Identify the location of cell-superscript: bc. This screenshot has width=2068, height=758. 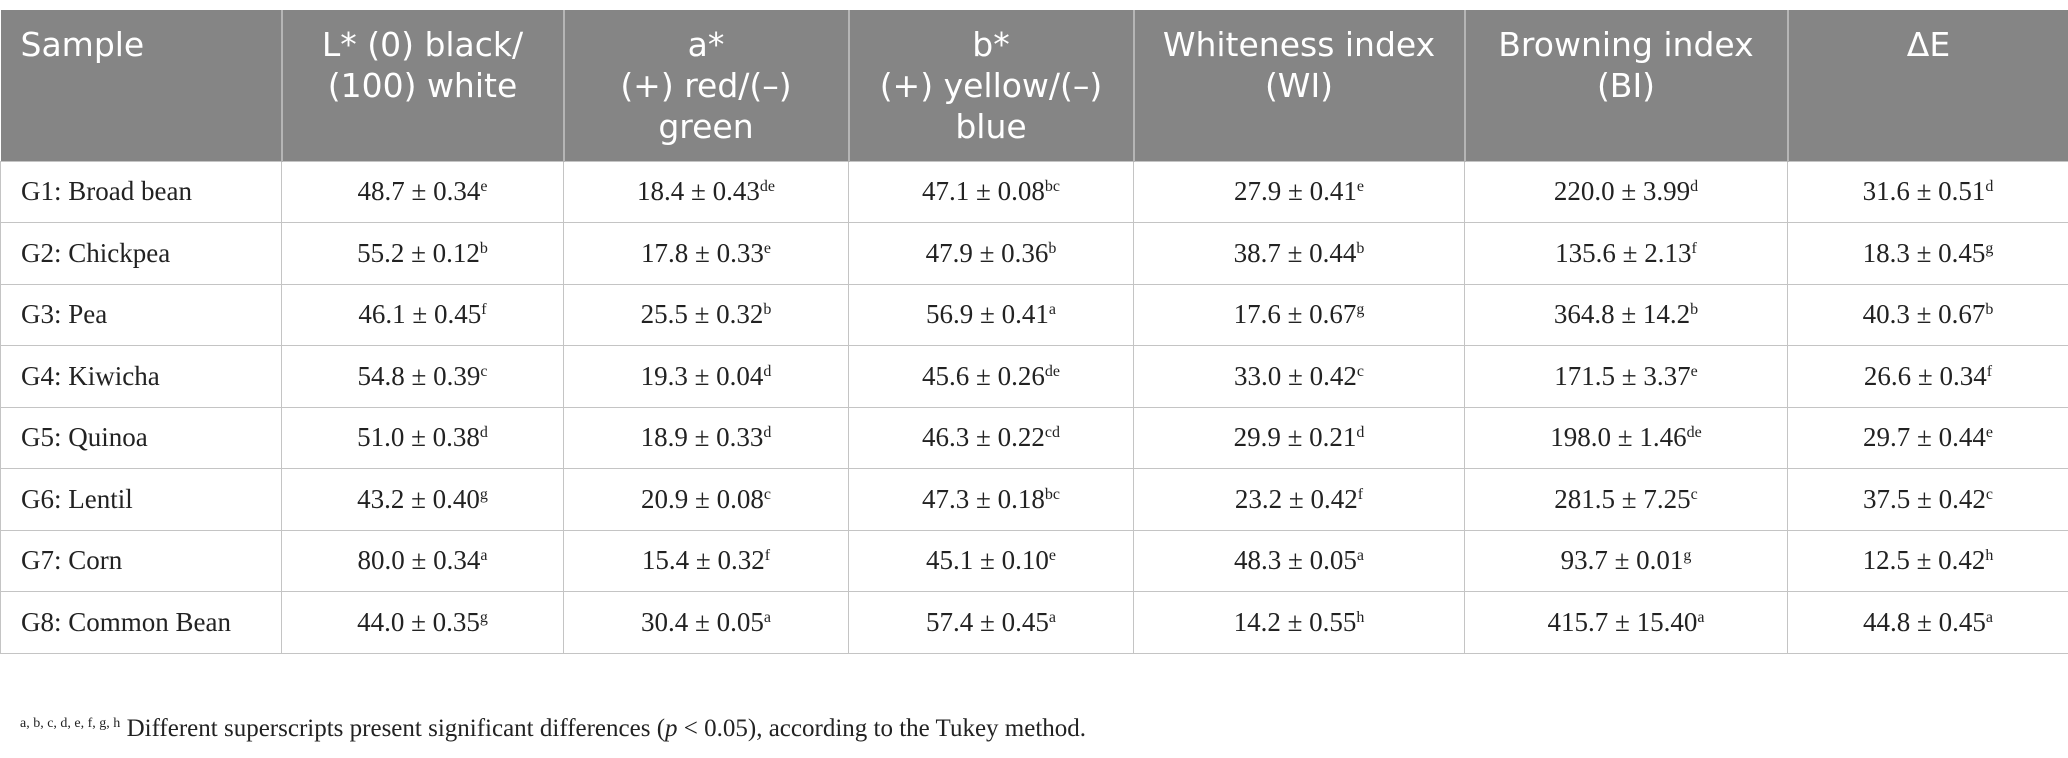
(1052, 494).